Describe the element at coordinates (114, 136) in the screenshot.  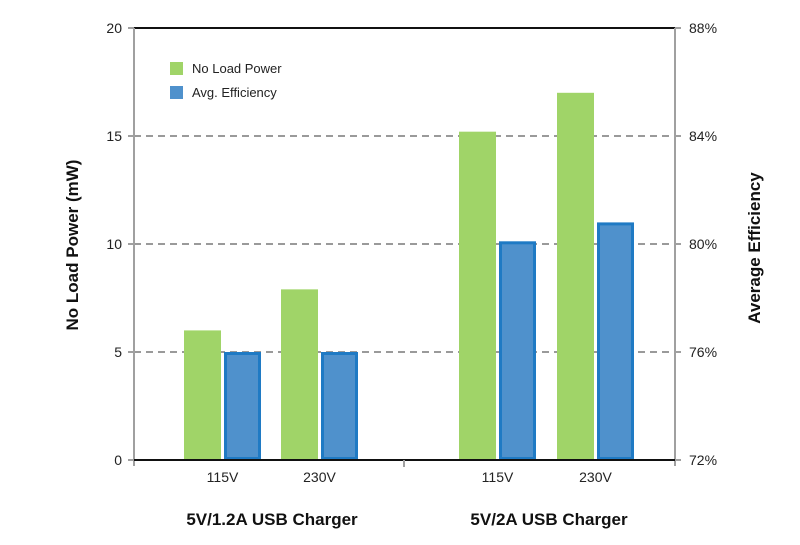
I see `left-tick-label: 15` at that location.